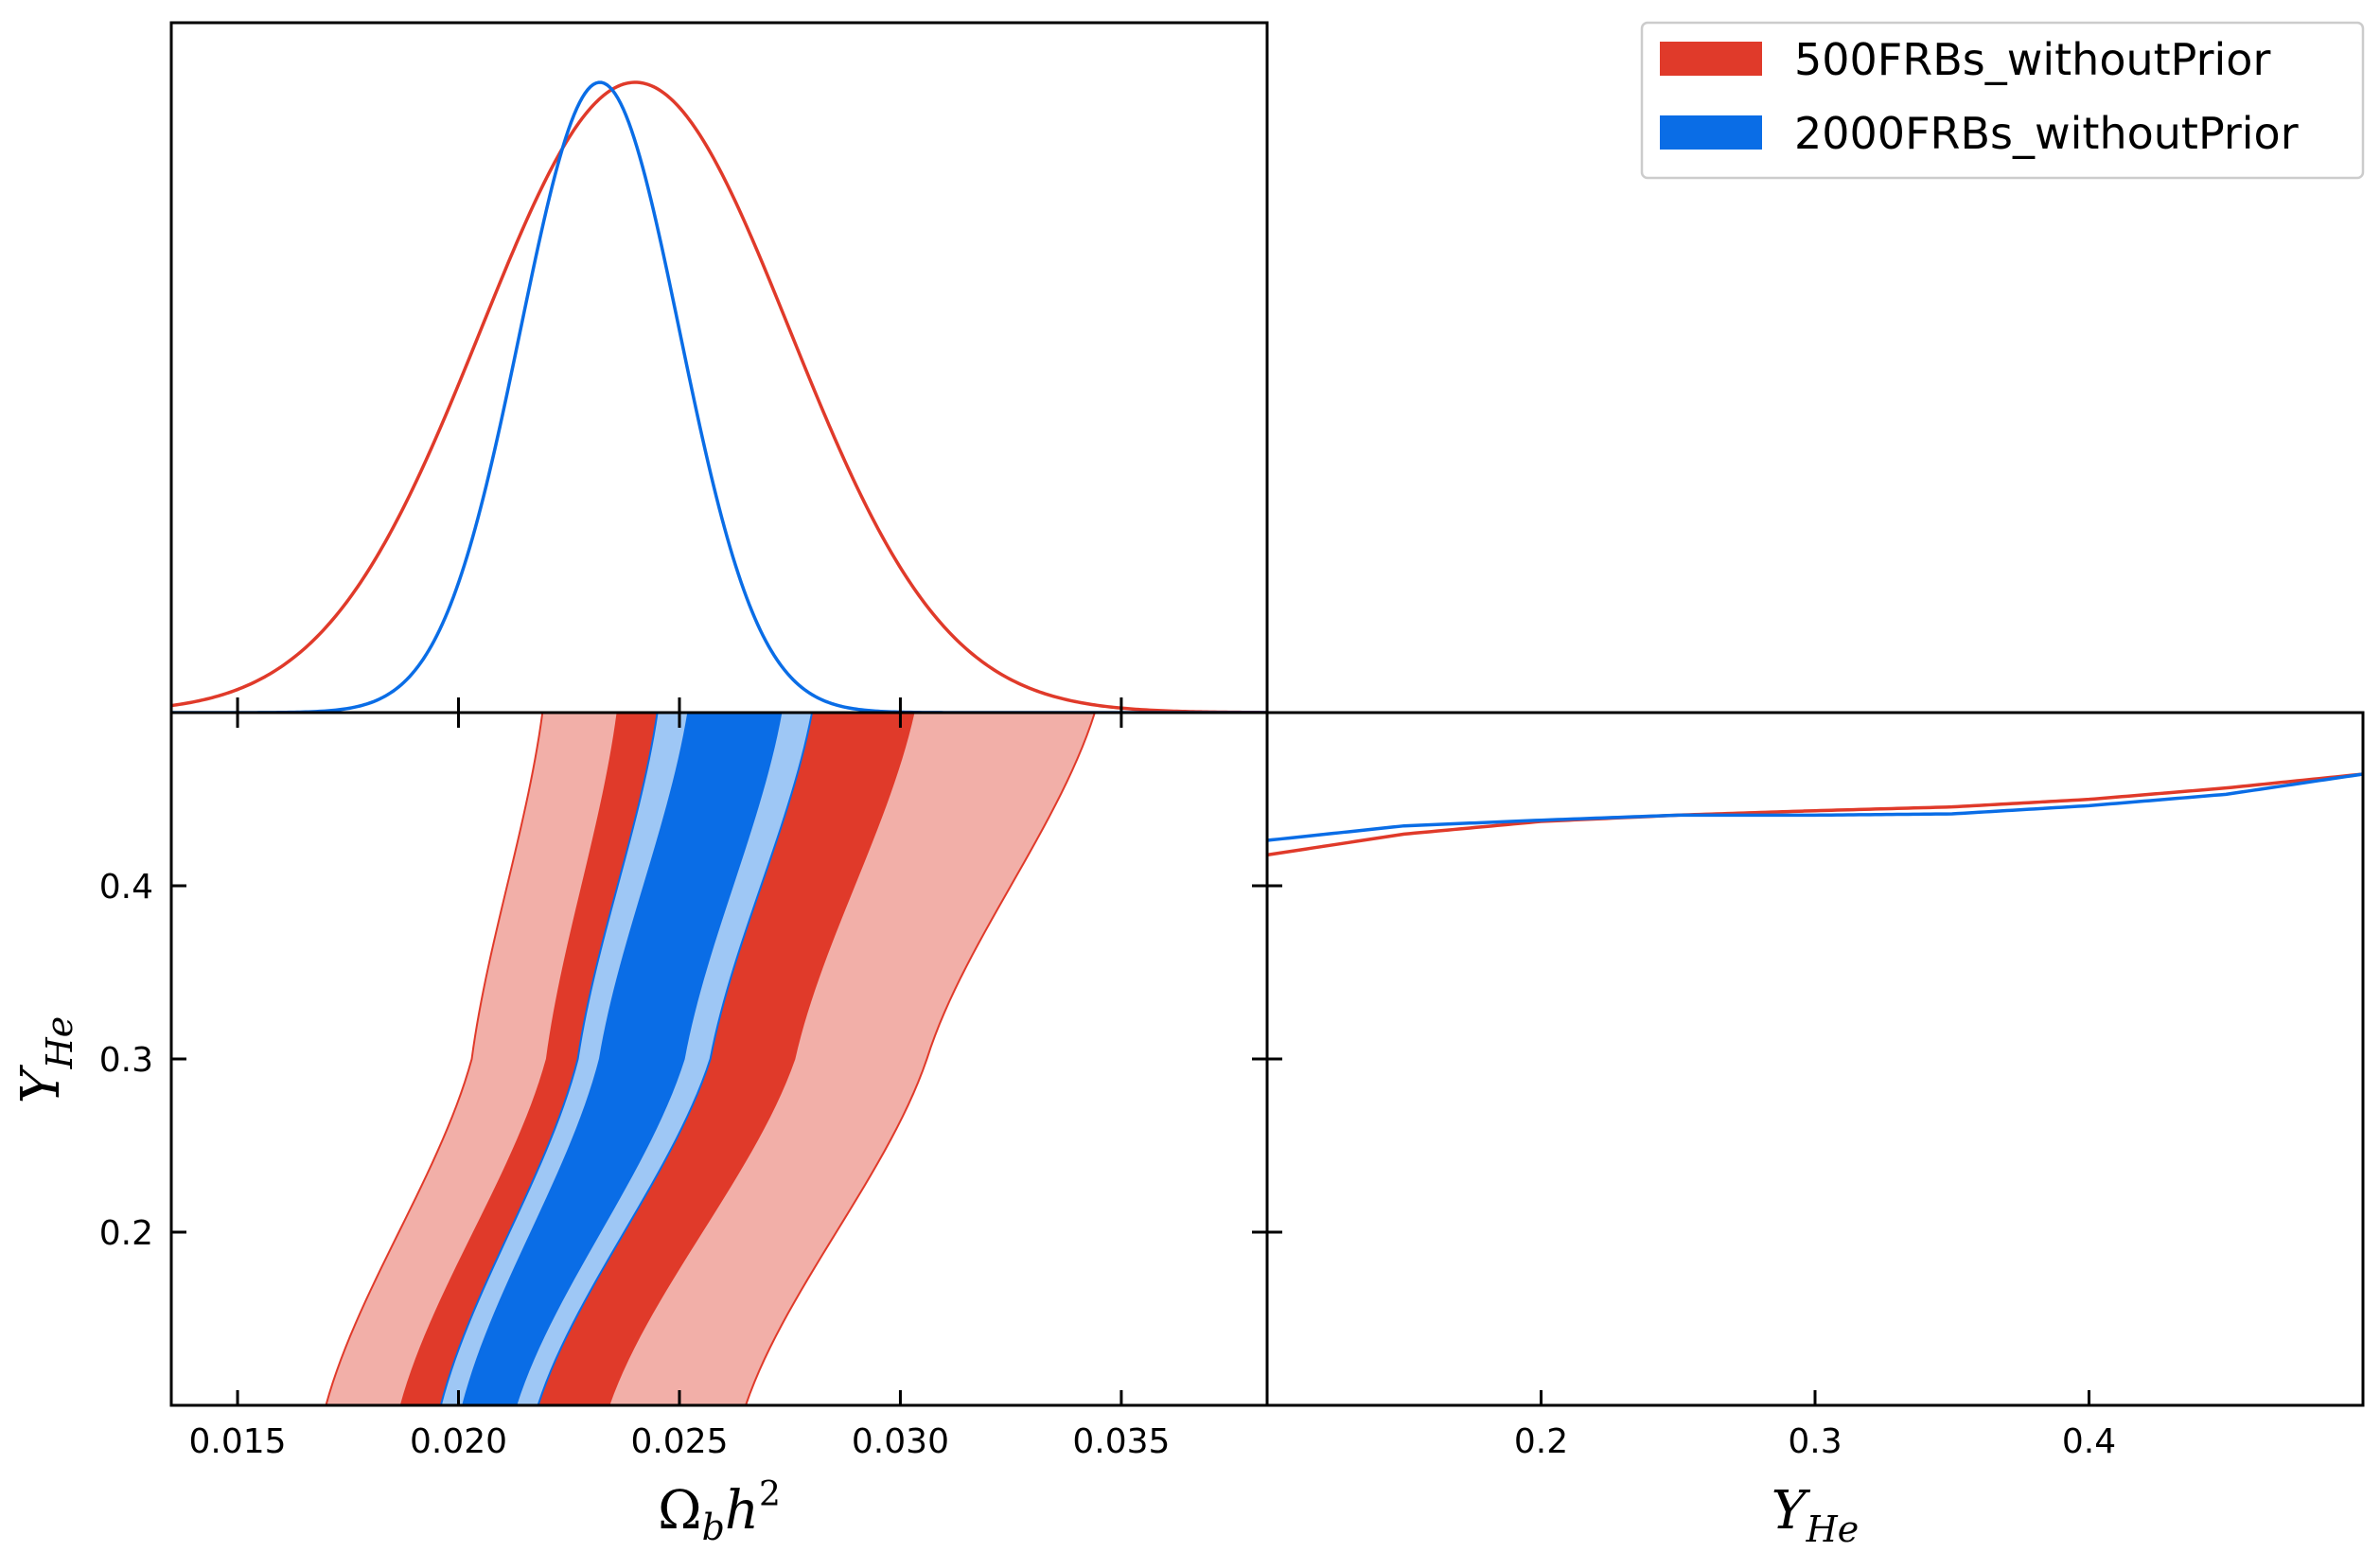 This screenshot has width=2380, height=1552. What do you see at coordinates (126, 1233) in the screenshot?
I see `yhe-left-tick-label: 0.2` at bounding box center [126, 1233].